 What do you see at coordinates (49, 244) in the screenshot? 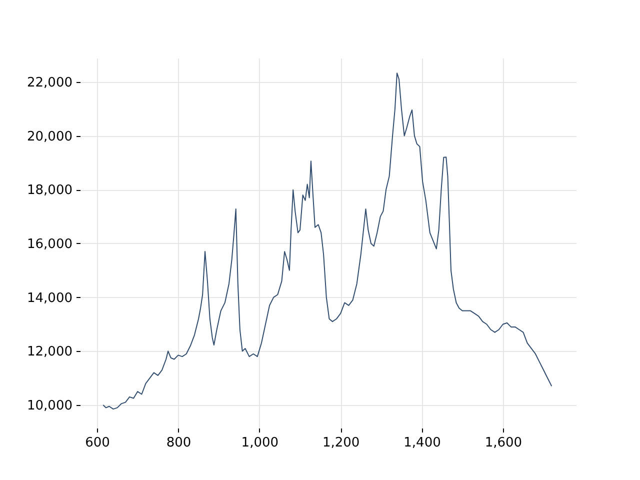
I see `y-tick-label: 16,000` at bounding box center [49, 244].